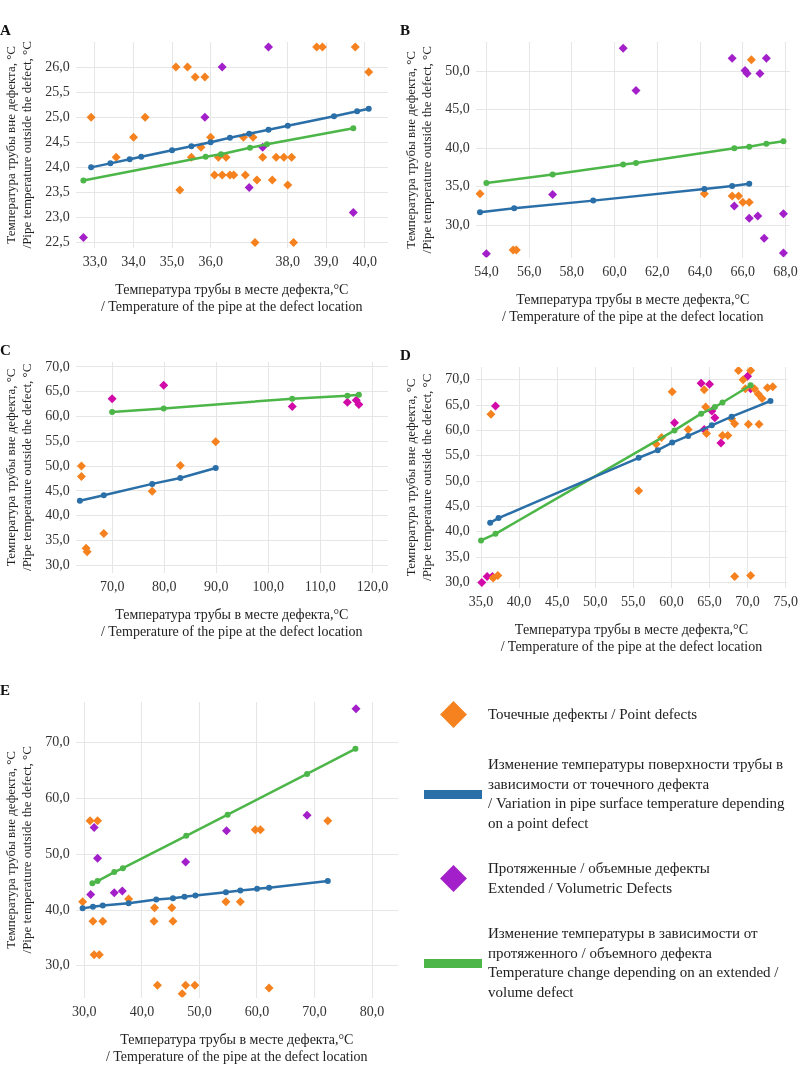 The height and width of the screenshot is (1070, 804). Describe the element at coordinates (572, 271) in the screenshot. I see `x-tick-label: 58,0` at that location.